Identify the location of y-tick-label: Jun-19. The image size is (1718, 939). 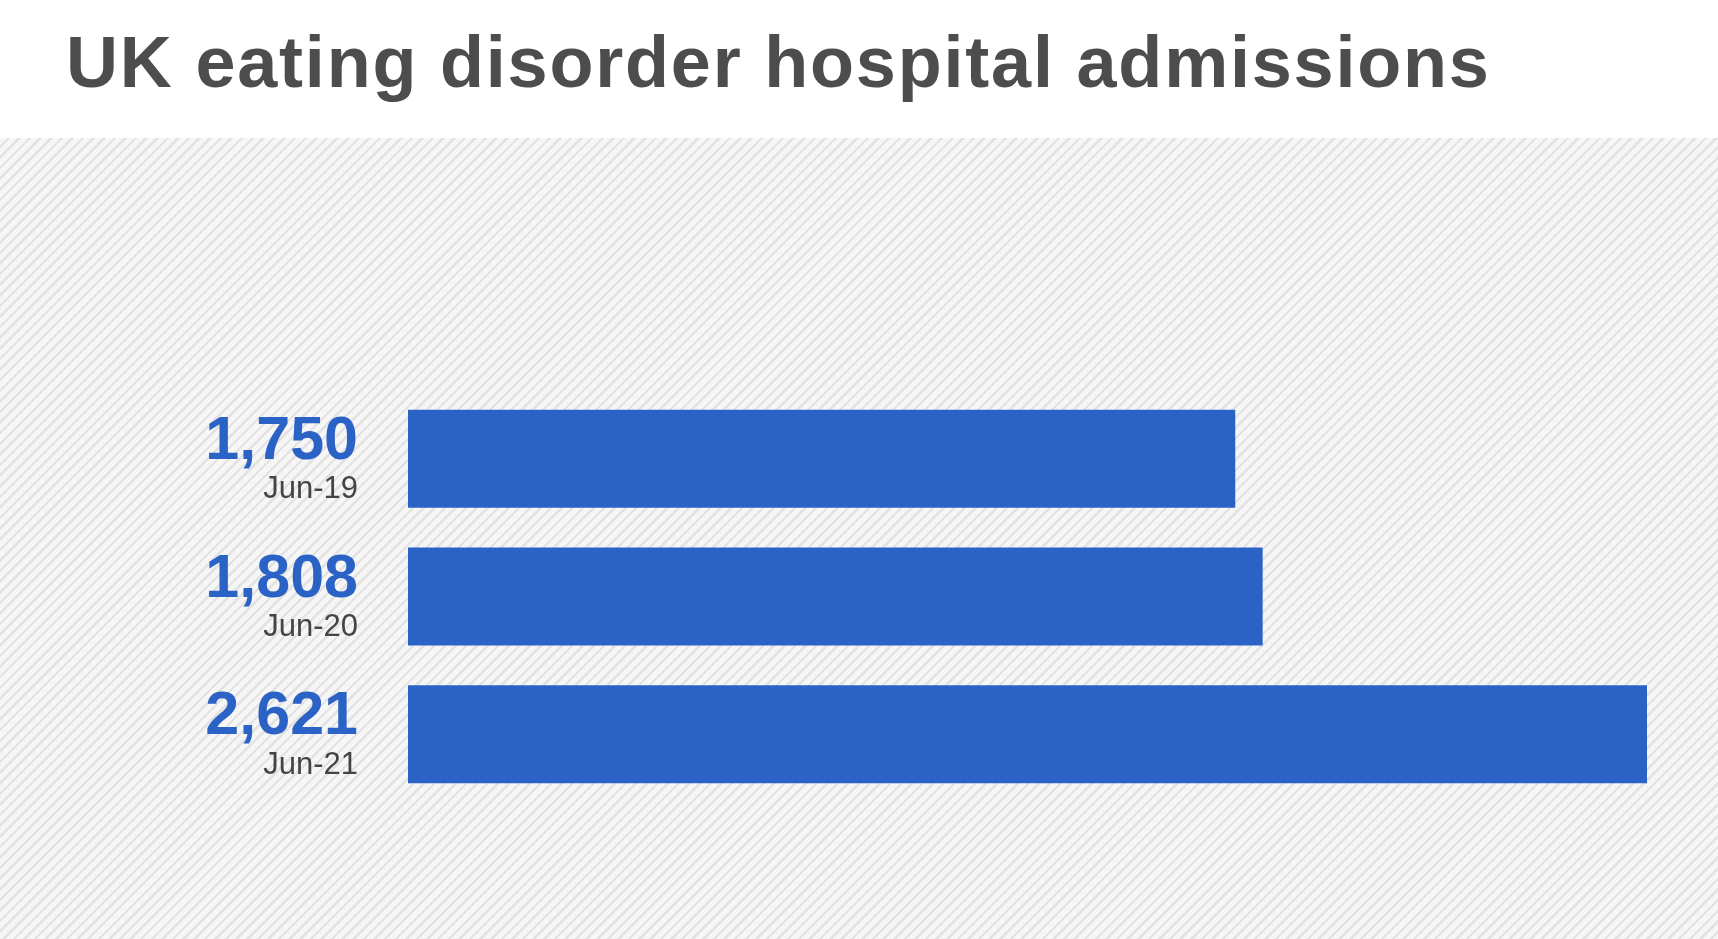
(310, 488).